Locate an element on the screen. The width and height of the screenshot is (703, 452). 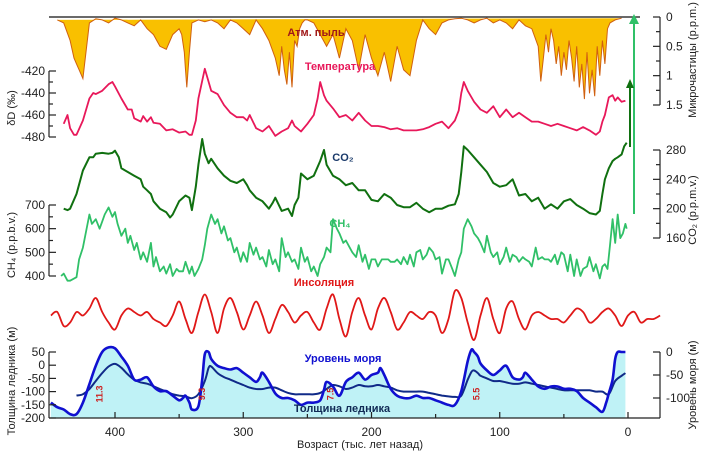
co2-label: CO₂ is located at coordinates (343, 158).